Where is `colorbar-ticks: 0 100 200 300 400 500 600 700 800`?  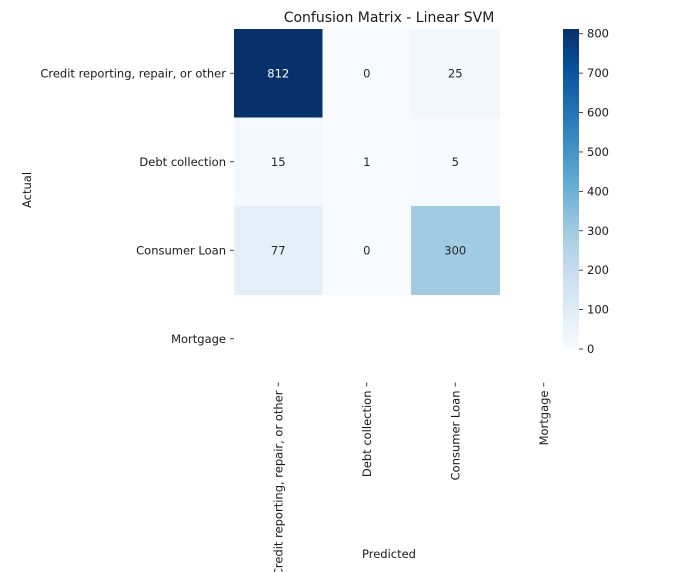 colorbar-ticks: 0 100 200 300 400 500 600 700 800 is located at coordinates (594, 191).